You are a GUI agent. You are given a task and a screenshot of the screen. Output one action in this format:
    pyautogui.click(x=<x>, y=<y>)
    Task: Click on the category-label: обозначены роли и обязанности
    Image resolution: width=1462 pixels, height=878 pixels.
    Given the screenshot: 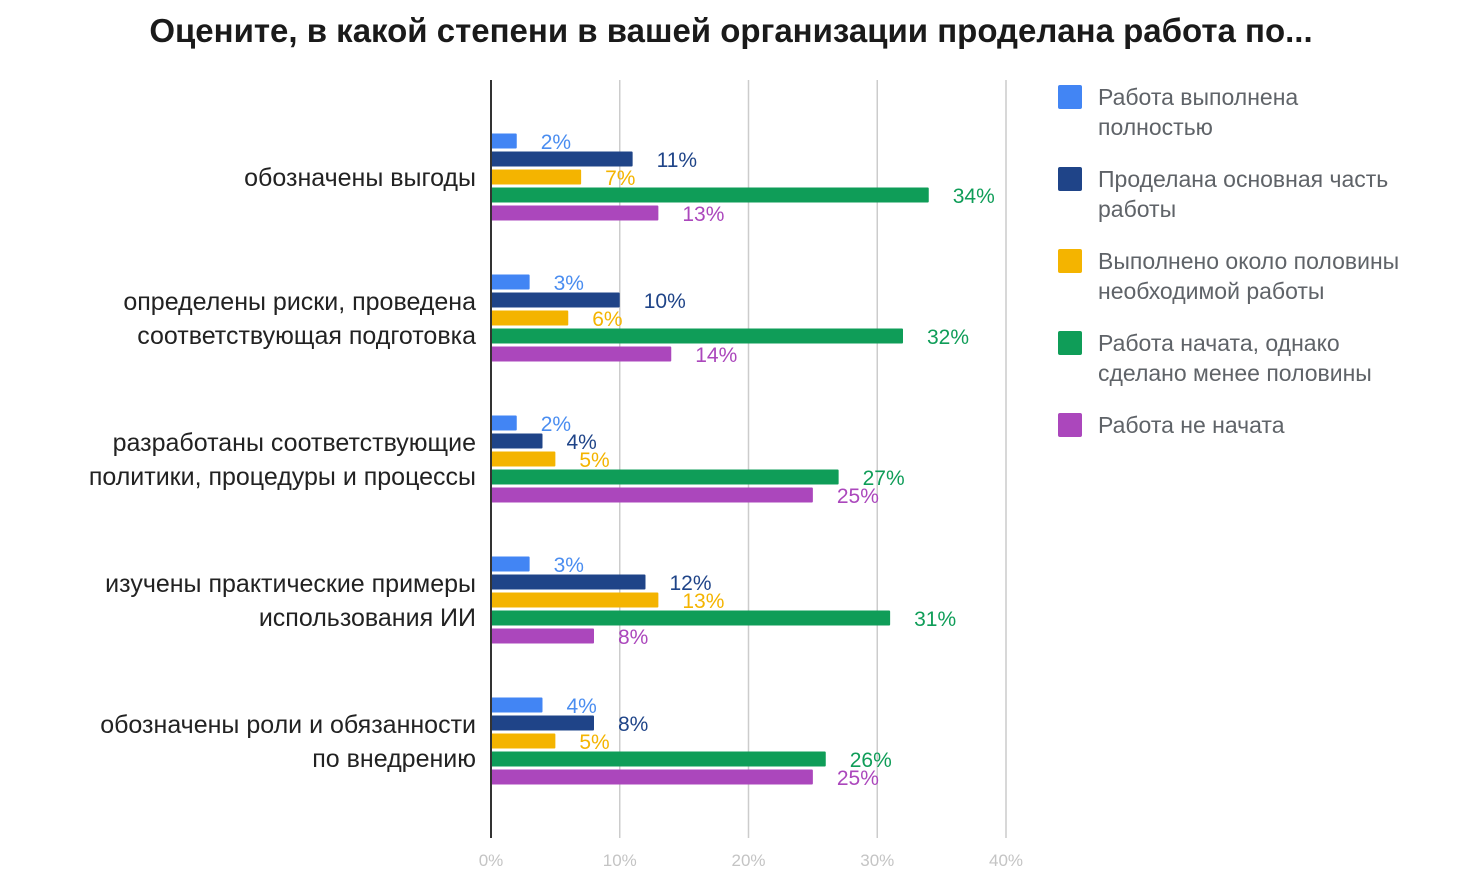 What is the action you would take?
    pyautogui.click(x=288, y=725)
    